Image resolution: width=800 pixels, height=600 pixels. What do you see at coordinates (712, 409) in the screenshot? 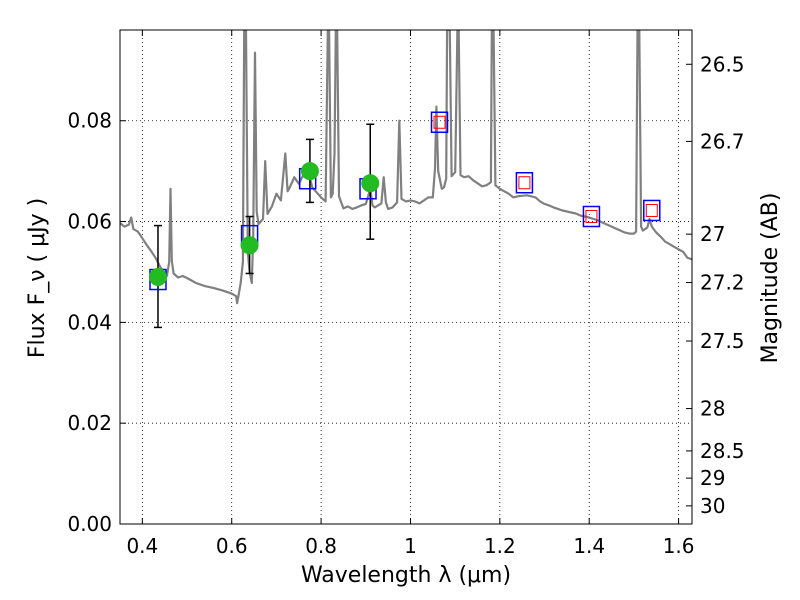
I see `mag-tick-label: 28` at bounding box center [712, 409].